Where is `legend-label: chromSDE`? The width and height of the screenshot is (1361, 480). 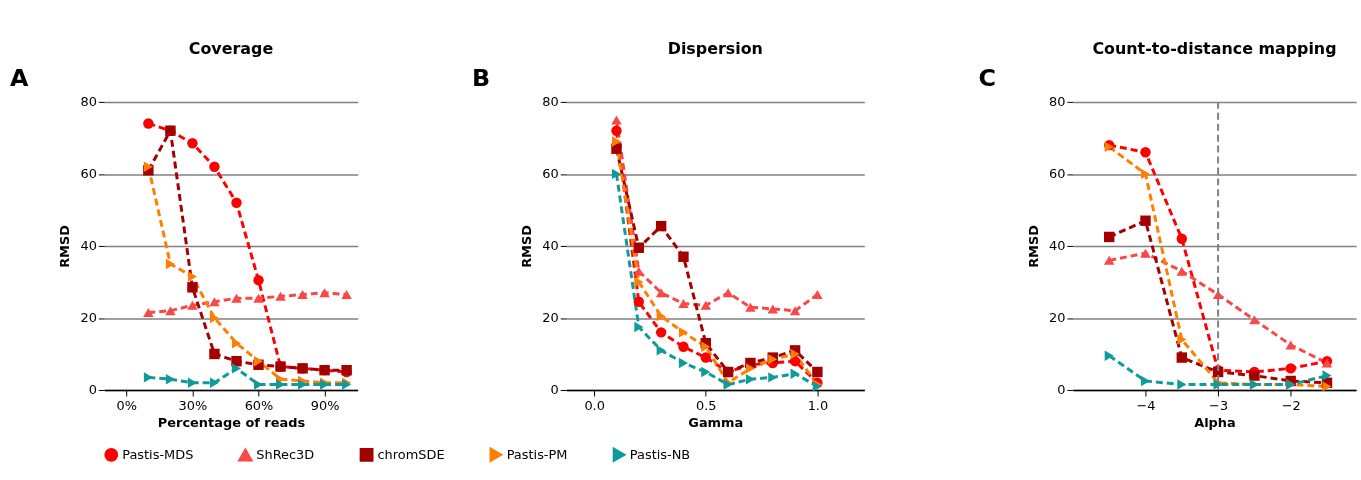 legend-label: chromSDE is located at coordinates (411, 454).